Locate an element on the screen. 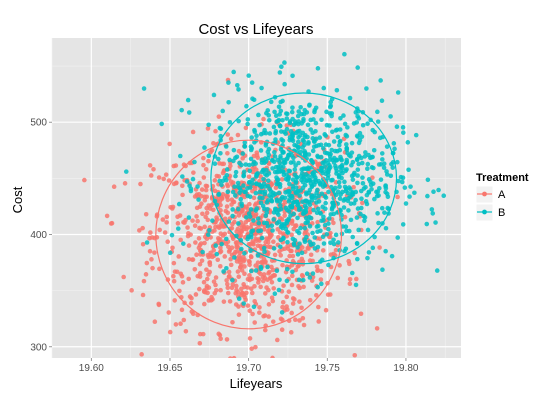 The width and height of the screenshot is (560, 400). chart-title: Cost vs Lifeyears is located at coordinates (255, 29).